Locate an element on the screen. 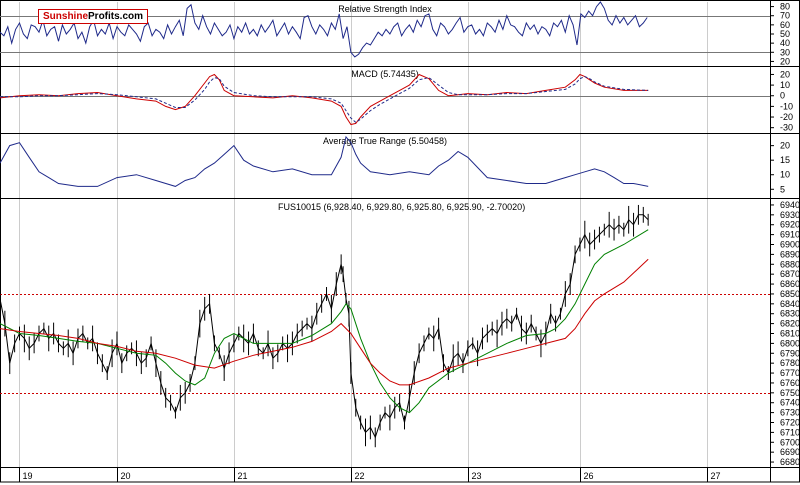 The image size is (800, 485). y-tick-label: 6940 is located at coordinates (790, 205).